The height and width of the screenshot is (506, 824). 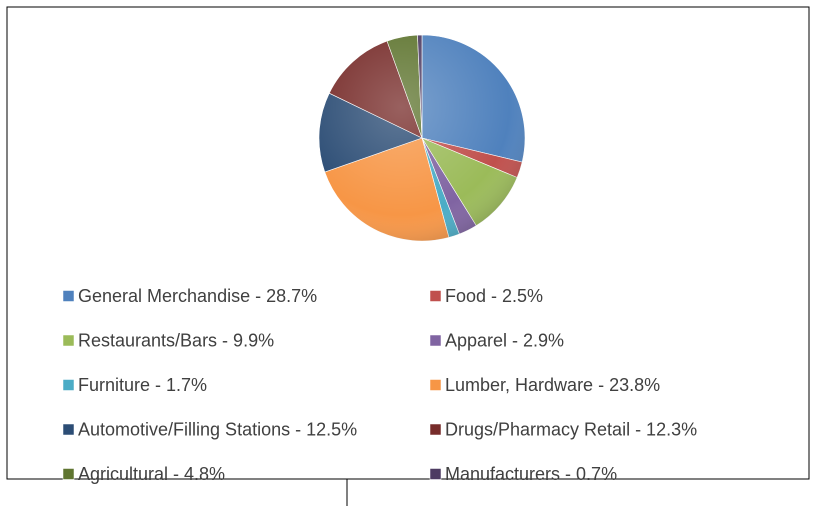 I want to click on legend-label: Restaurants/Bars - 9.9%, so click(x=176, y=340).